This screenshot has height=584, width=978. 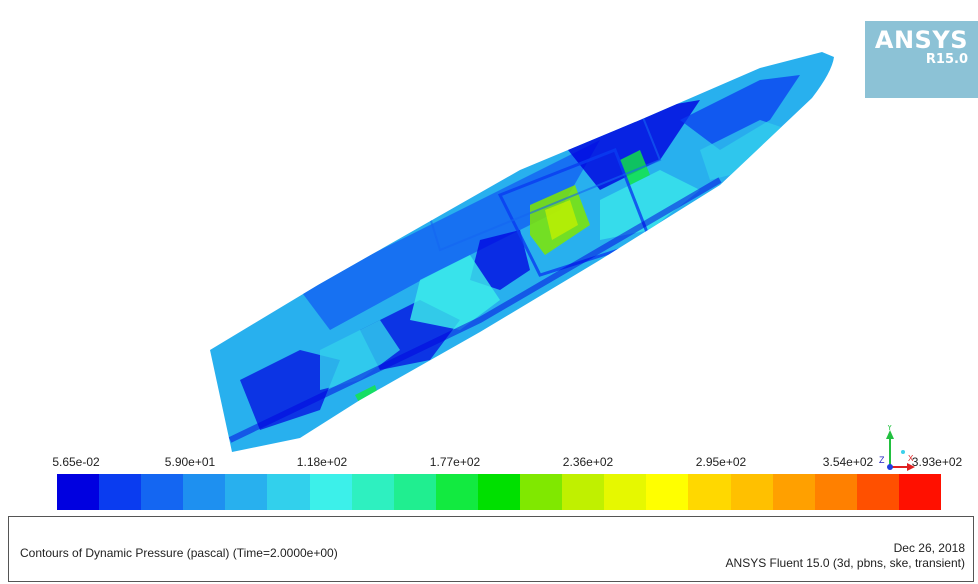 I want to click on plot-date: Dec 26, 2018, so click(x=929, y=548).